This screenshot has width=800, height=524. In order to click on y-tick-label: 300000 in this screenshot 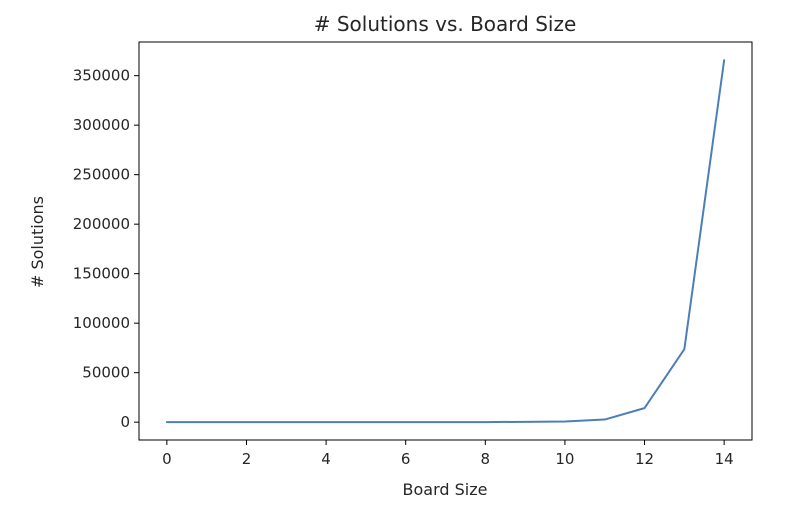, I will do `click(101, 125)`.